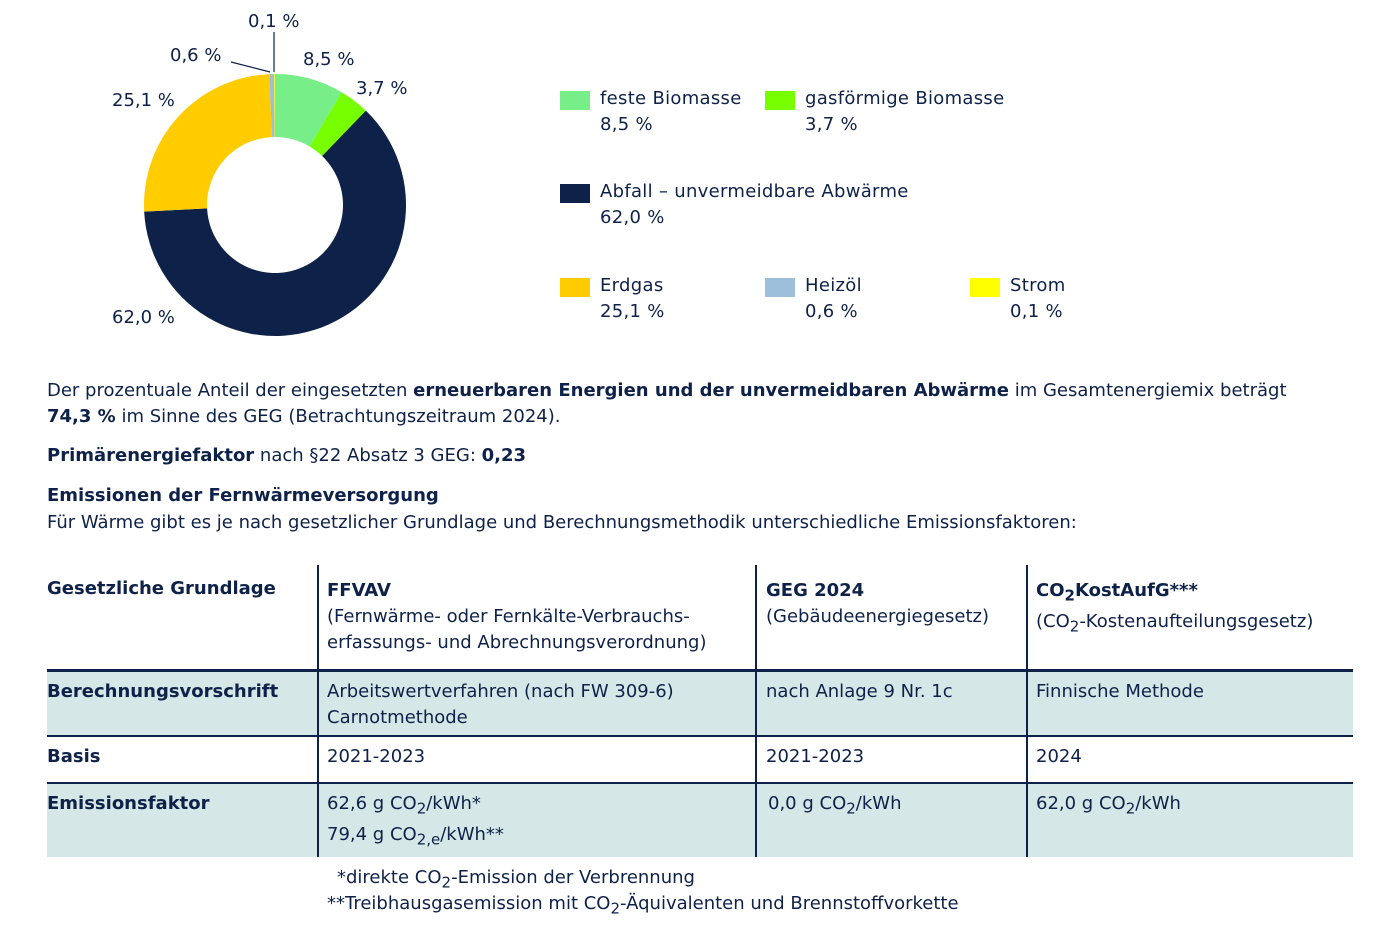 This screenshot has height=934, width=1400. I want to click on cell-text: Carnotmethode, so click(397, 717).